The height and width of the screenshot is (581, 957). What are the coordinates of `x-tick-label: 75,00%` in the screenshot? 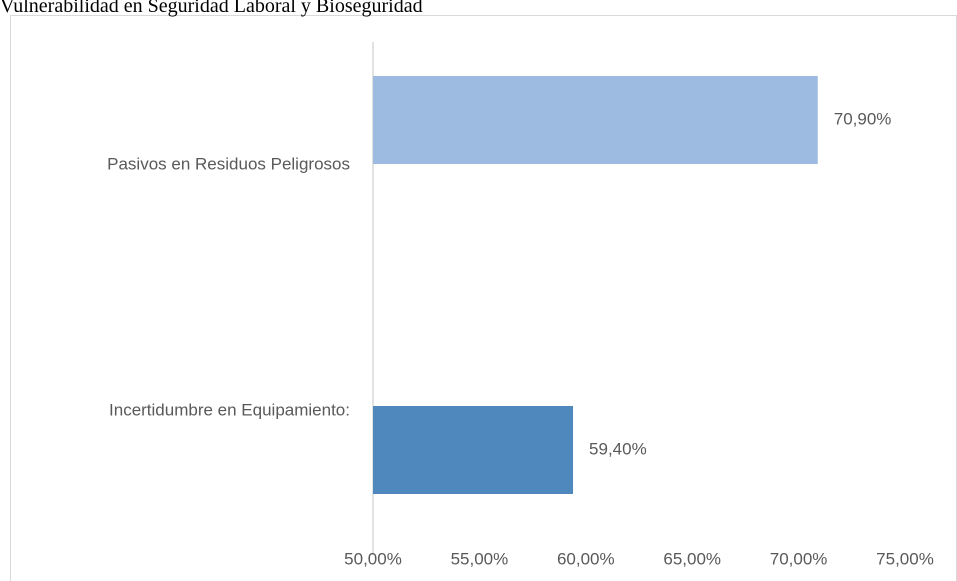 It's located at (905, 558).